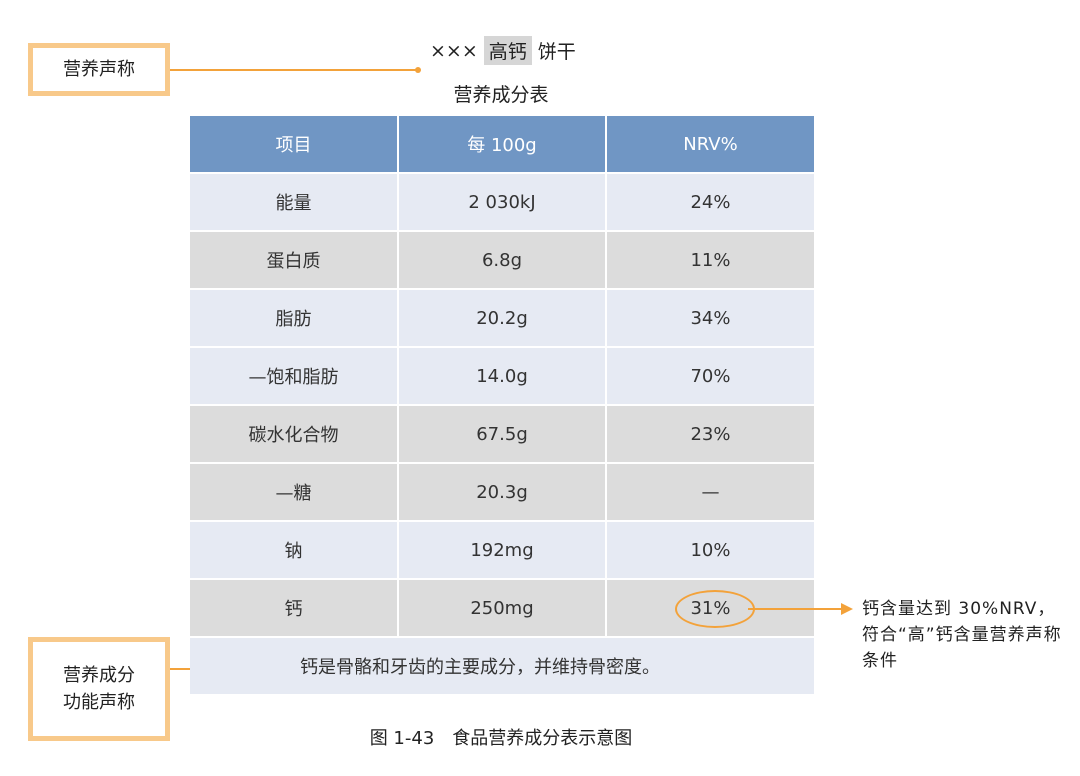  What do you see at coordinates (418, 70) in the screenshot?
I see `claim-connector-dot` at bounding box center [418, 70].